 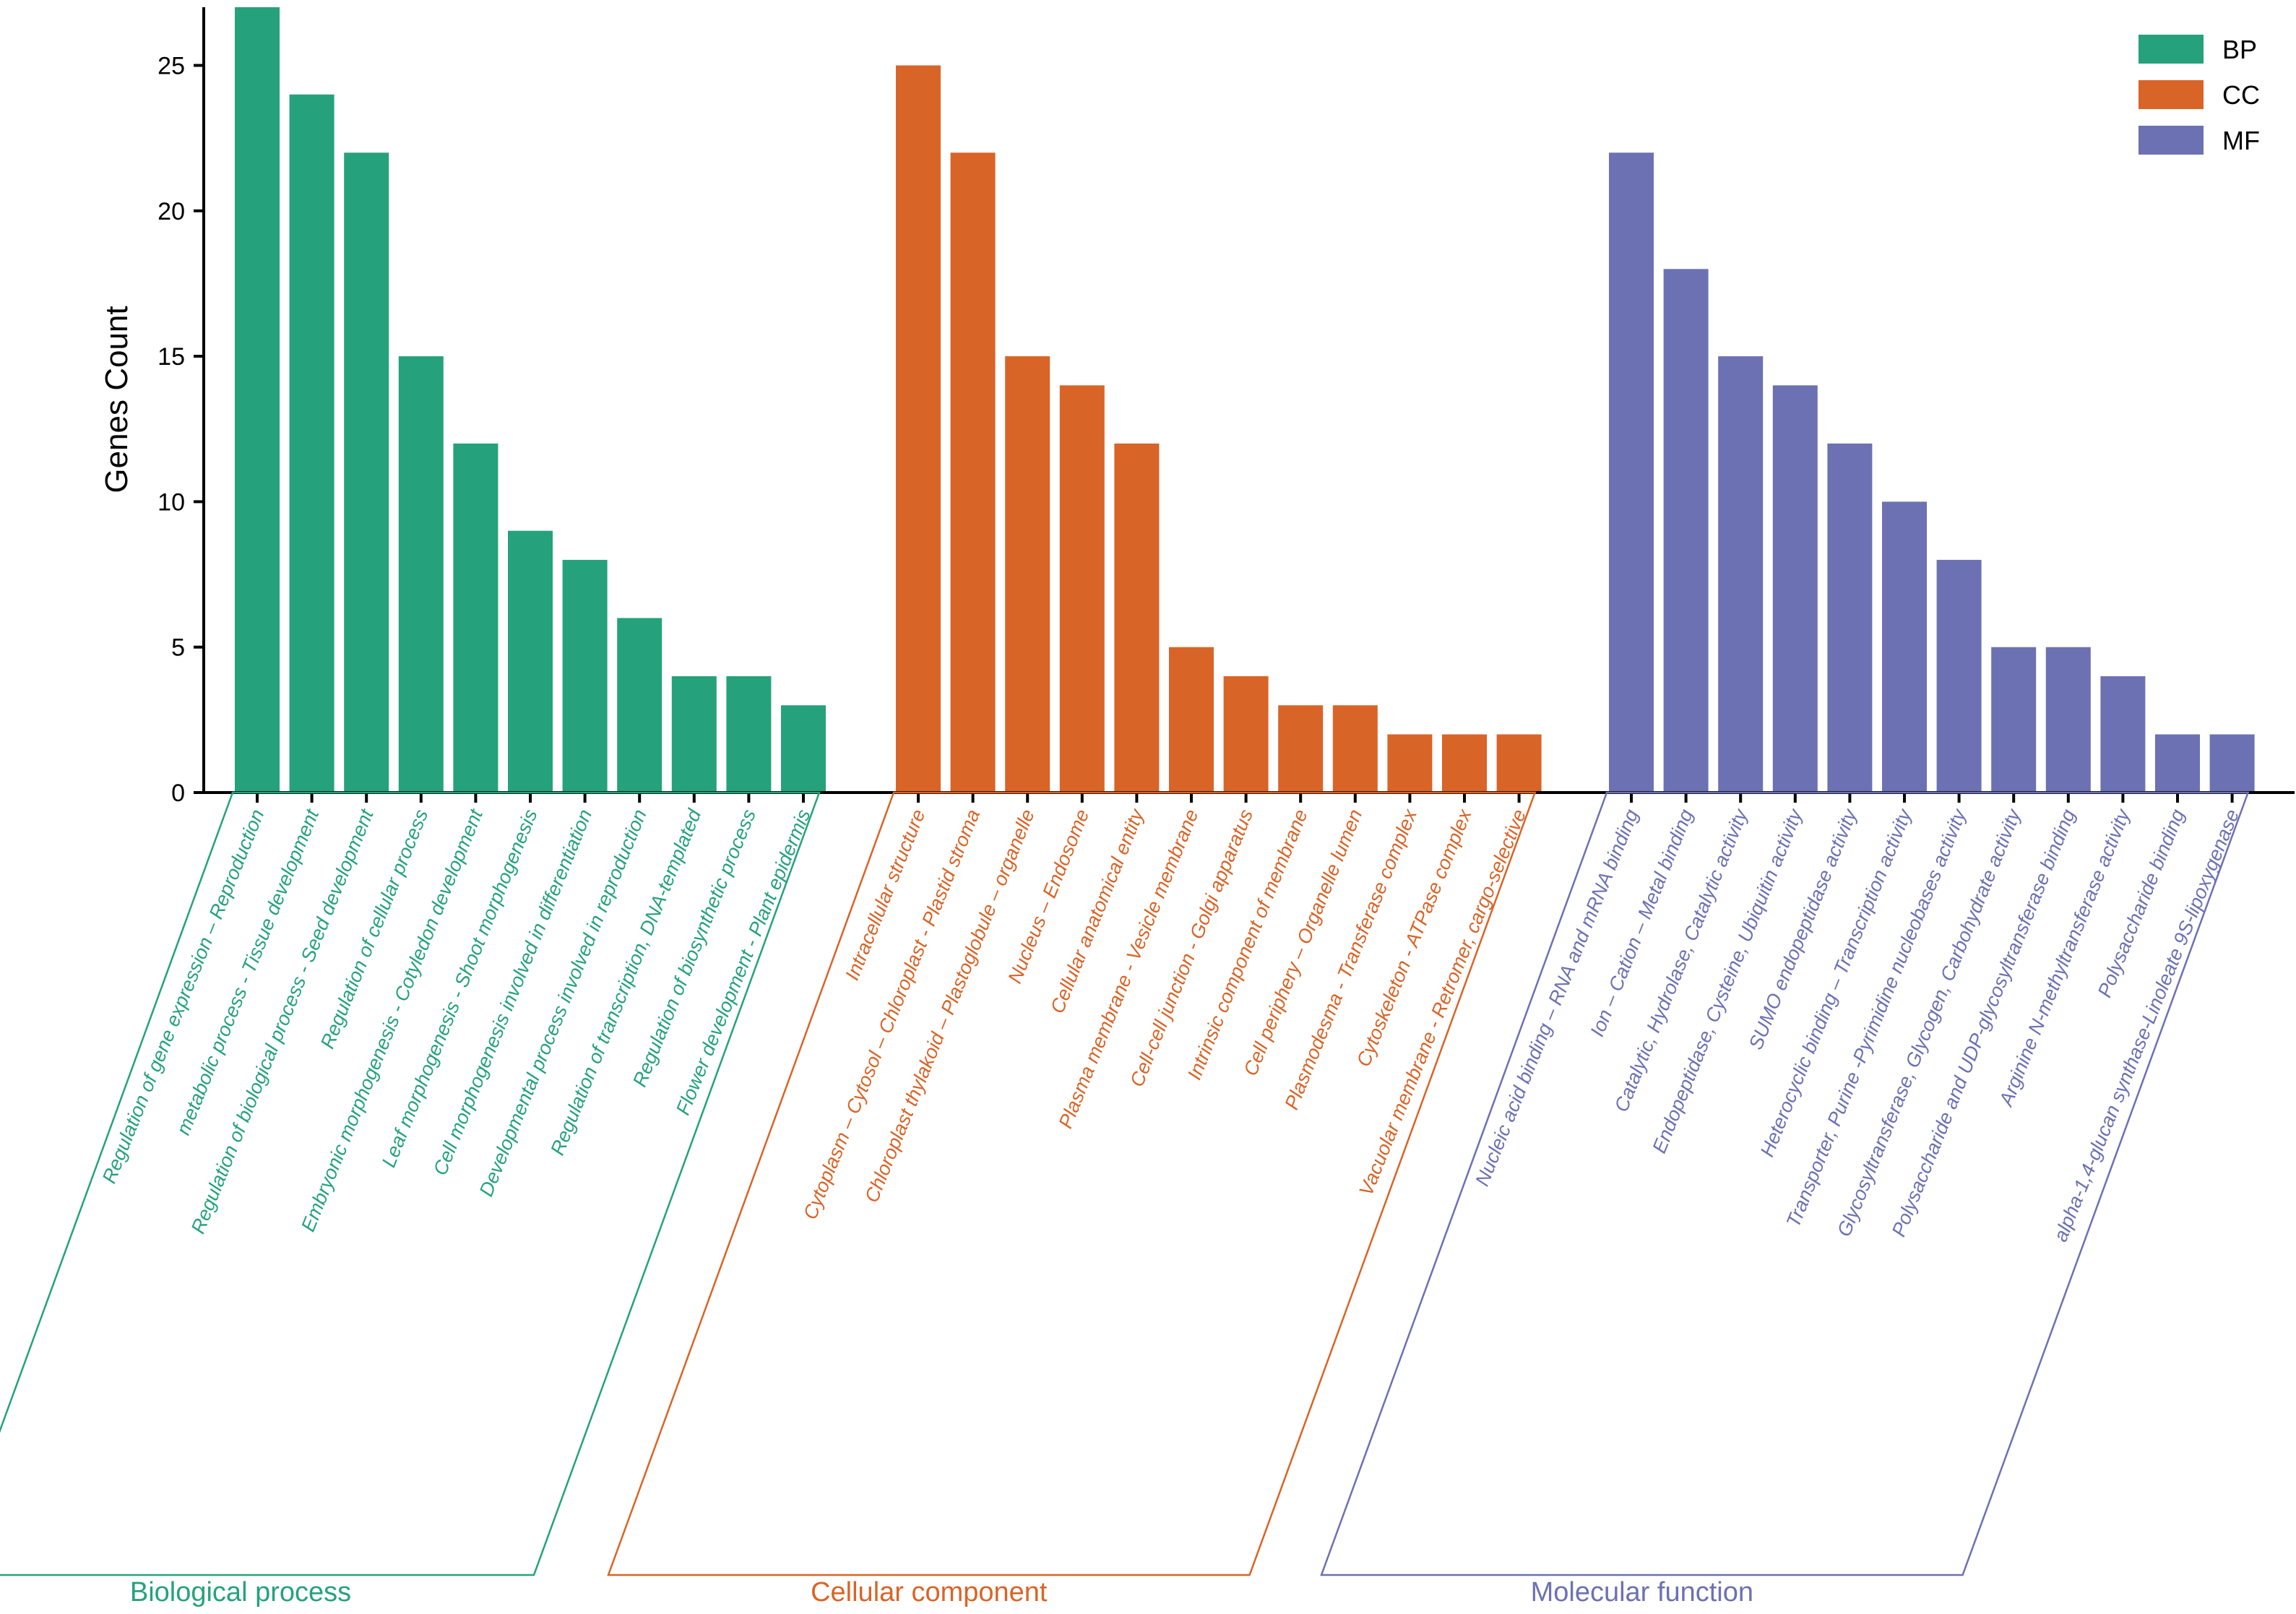 What do you see at coordinates (178, 793) in the screenshot?
I see `y-tick-label: 0` at bounding box center [178, 793].